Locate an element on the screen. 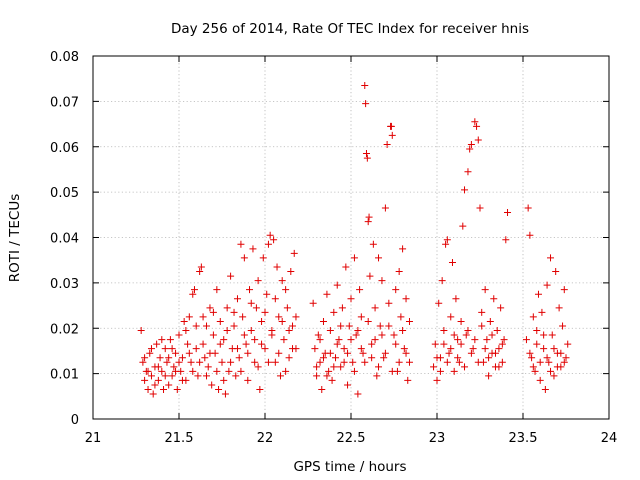 The width and height of the screenshot is (640, 480). y-tick-label: 0.06 is located at coordinates (64, 148).